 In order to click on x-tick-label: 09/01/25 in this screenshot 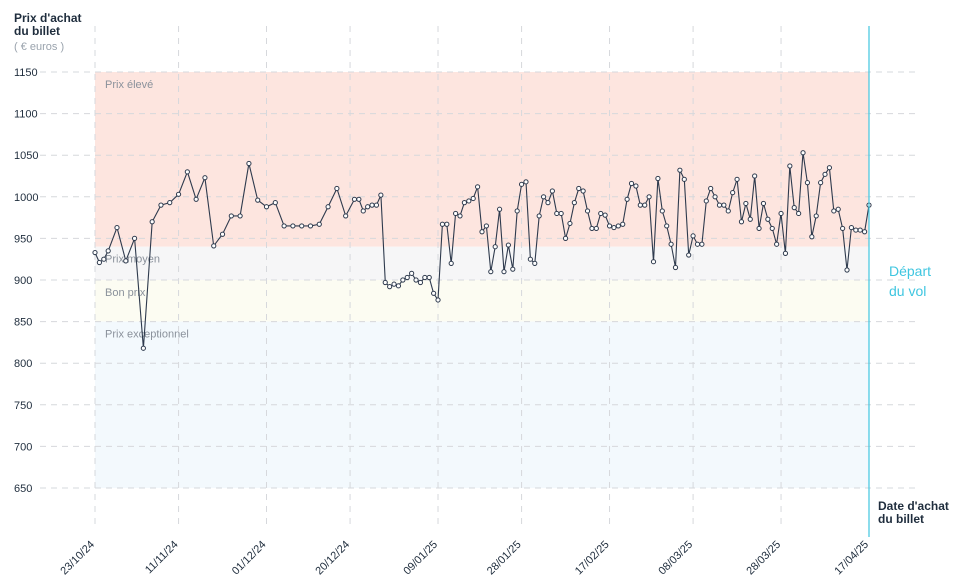, I will do `click(420, 558)`.